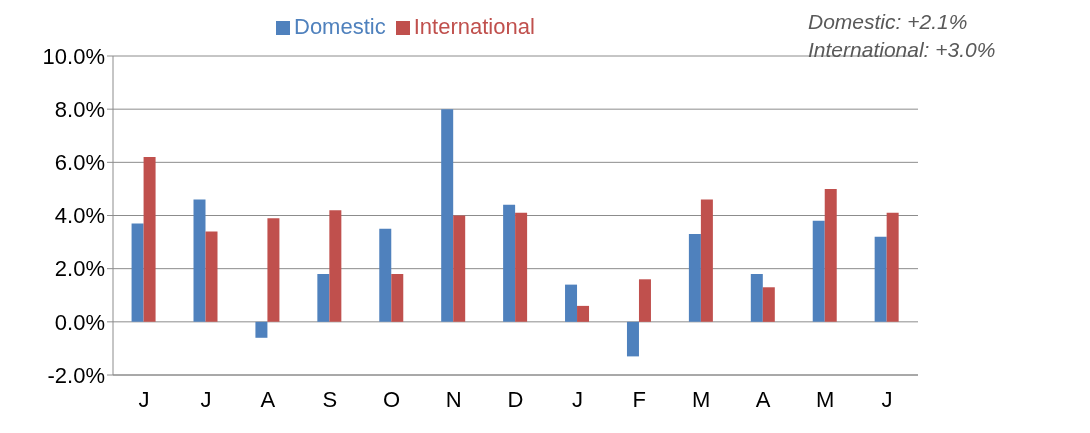 The width and height of the screenshot is (1090, 433). Describe the element at coordinates (73, 56) in the screenshot. I see `y-tick-label: 10.0%` at that location.